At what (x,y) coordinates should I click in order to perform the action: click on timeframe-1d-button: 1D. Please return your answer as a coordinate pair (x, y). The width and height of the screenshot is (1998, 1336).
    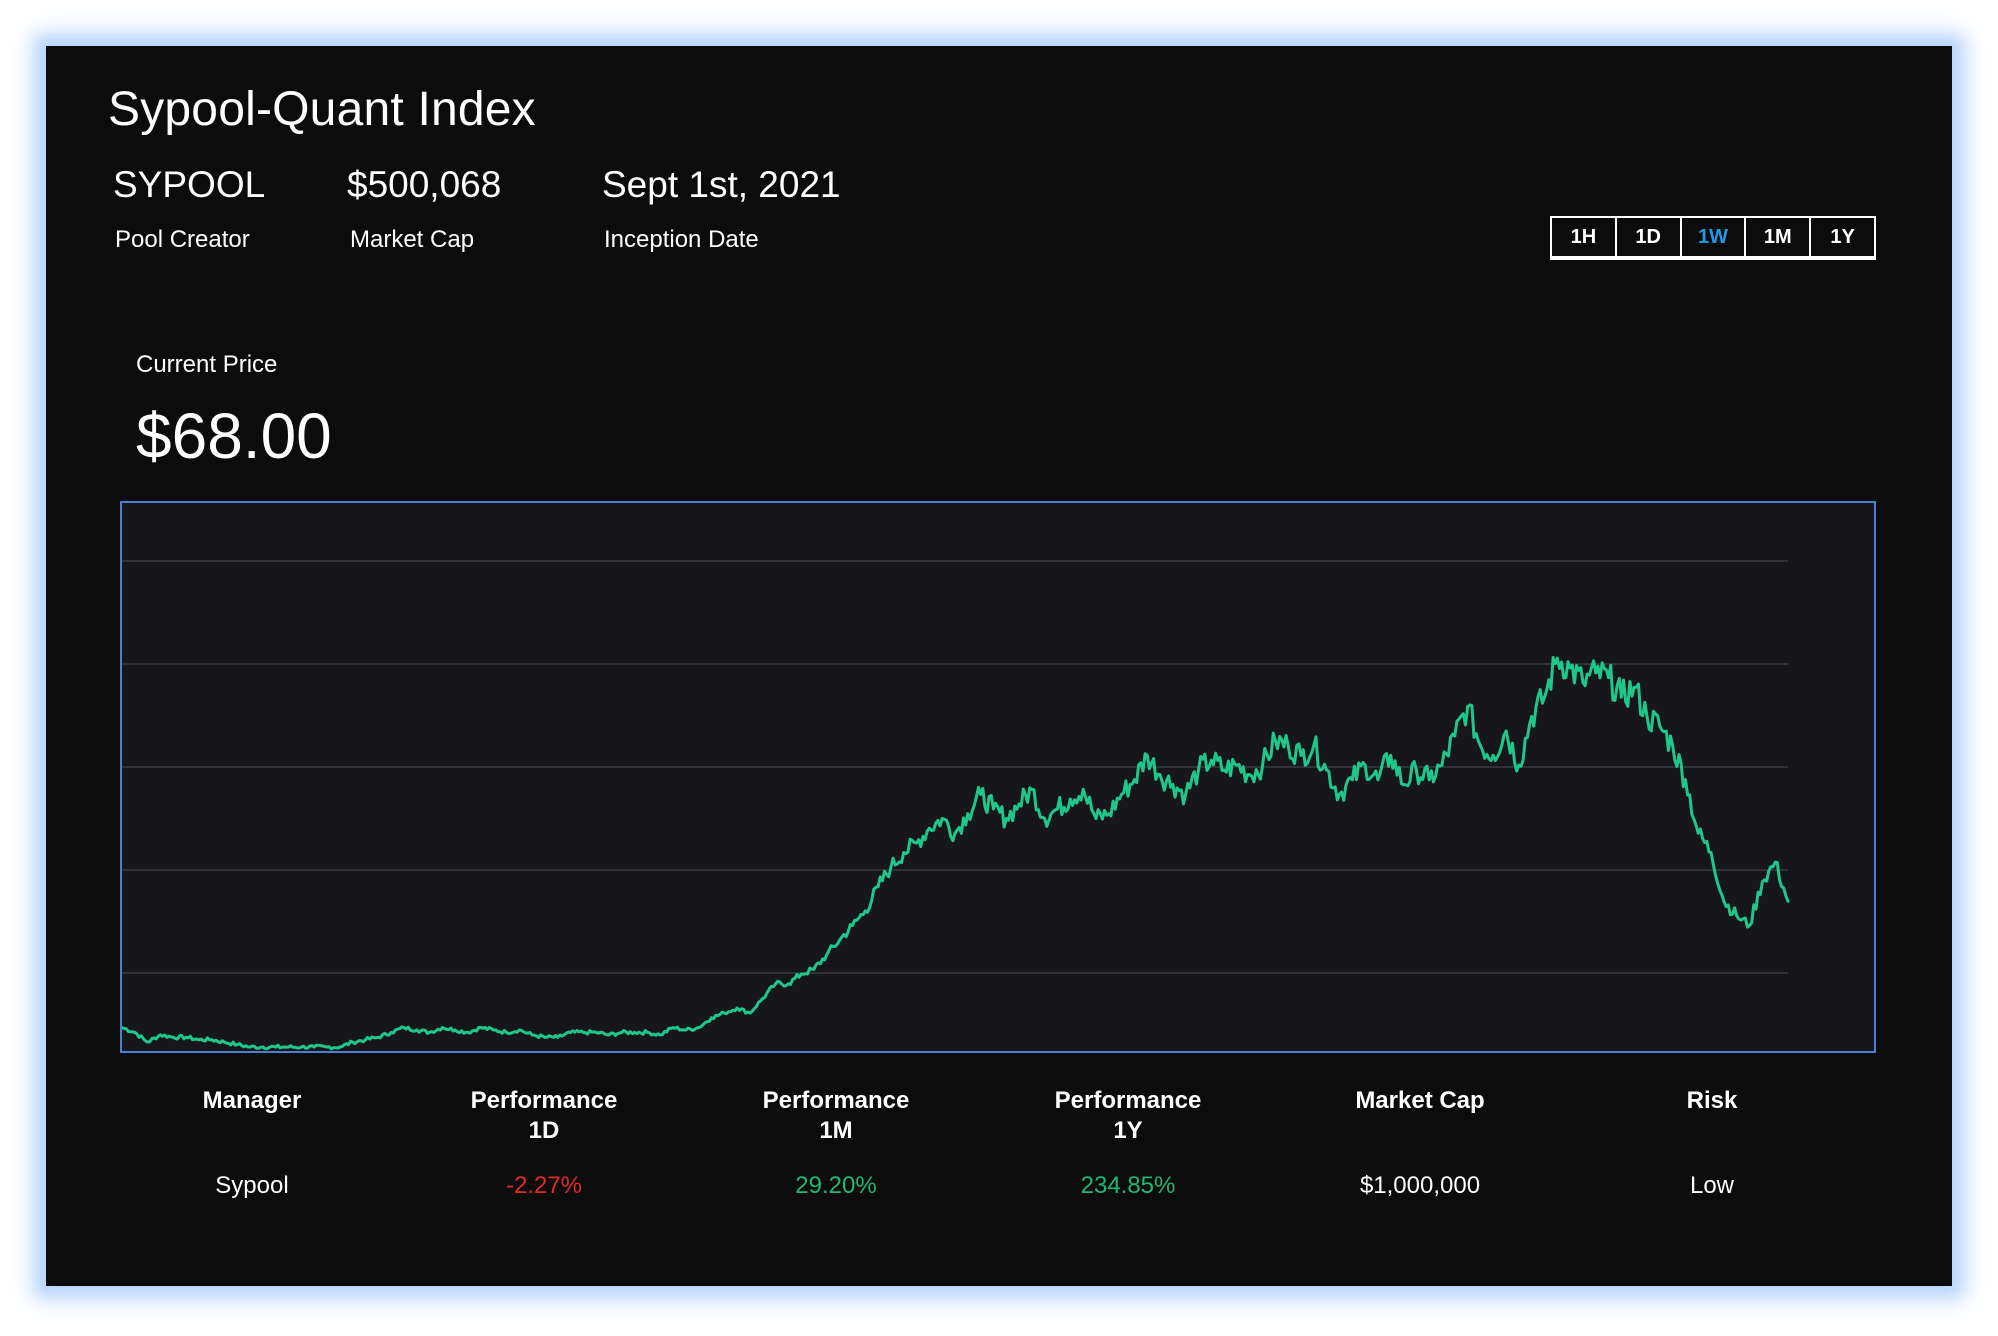
    Looking at the image, I should click on (1649, 237).